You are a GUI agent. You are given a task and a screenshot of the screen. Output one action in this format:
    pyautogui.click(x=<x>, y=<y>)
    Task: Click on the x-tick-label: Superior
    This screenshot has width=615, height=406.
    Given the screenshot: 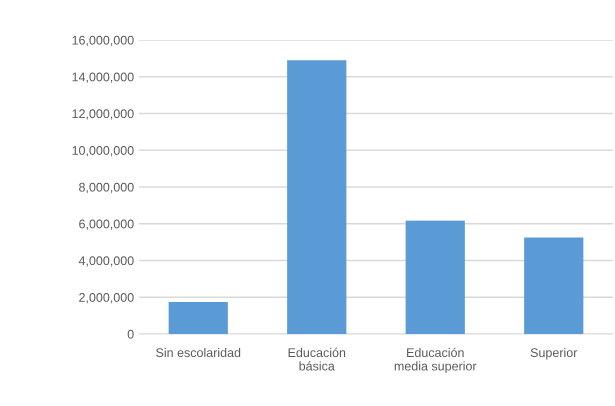 What is the action you would take?
    pyautogui.click(x=554, y=354)
    